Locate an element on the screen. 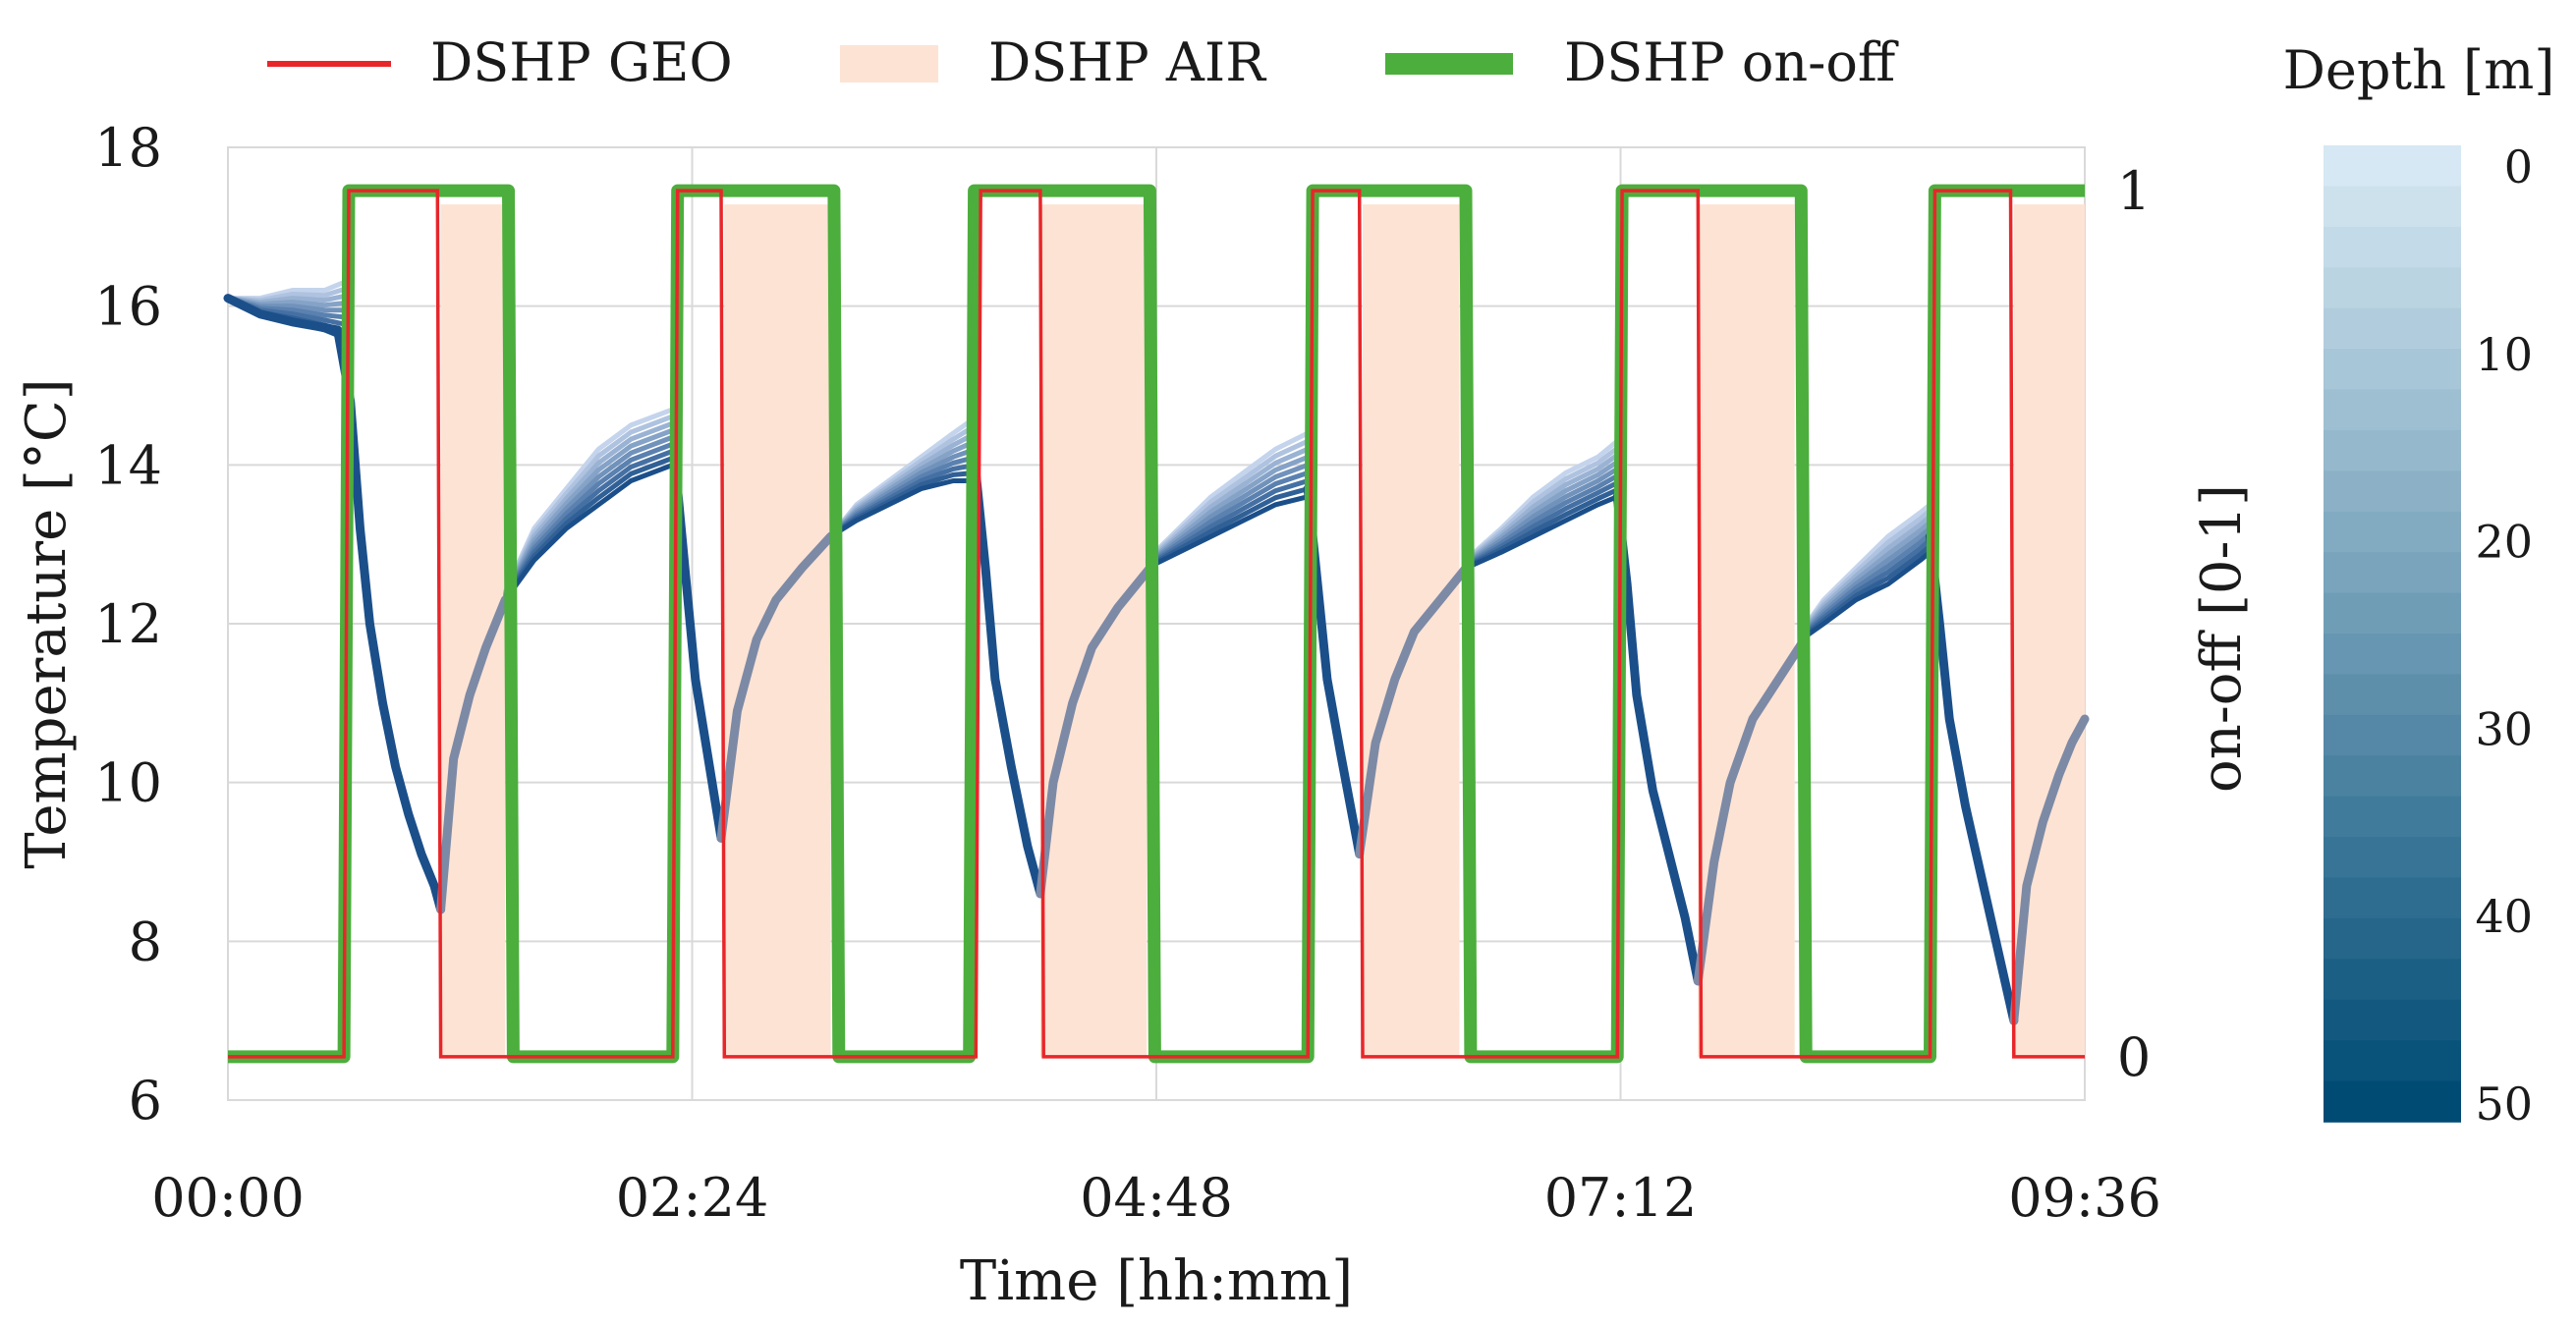 The image size is (2576, 1326). colorbar-title: Depth [m] is located at coordinates (2419, 70).